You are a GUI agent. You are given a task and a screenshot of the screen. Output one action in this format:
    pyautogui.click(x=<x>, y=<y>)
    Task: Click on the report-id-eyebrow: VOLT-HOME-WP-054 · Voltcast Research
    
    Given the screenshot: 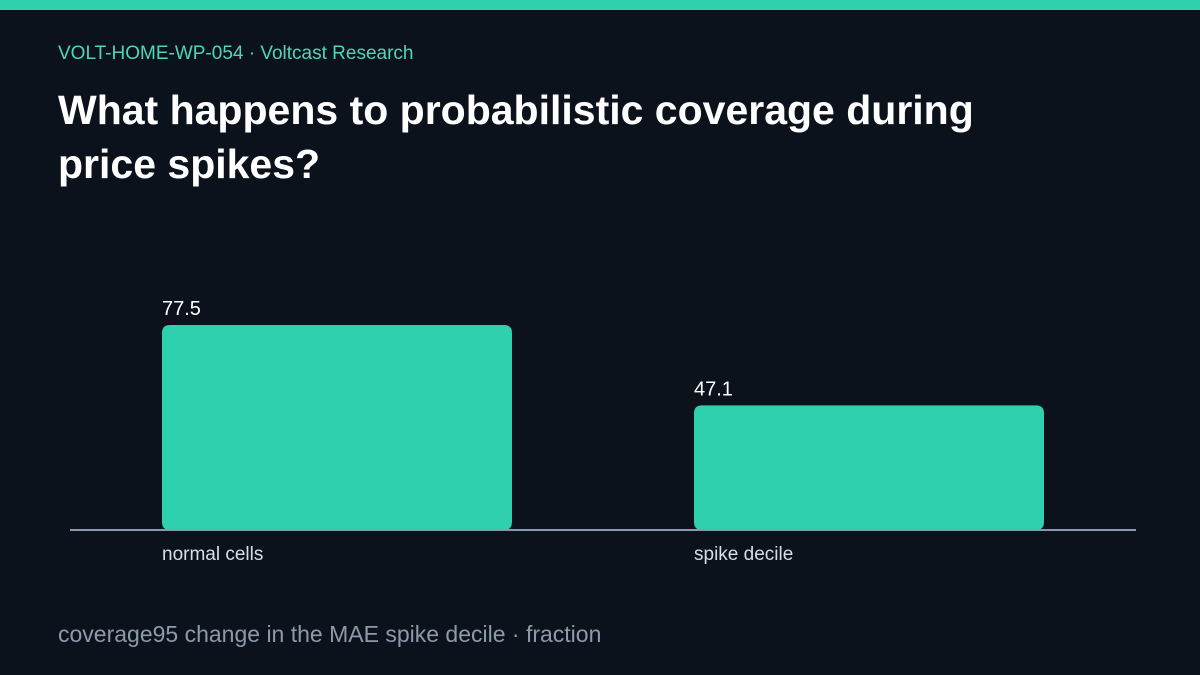 What is the action you would take?
    pyautogui.click(x=236, y=53)
    